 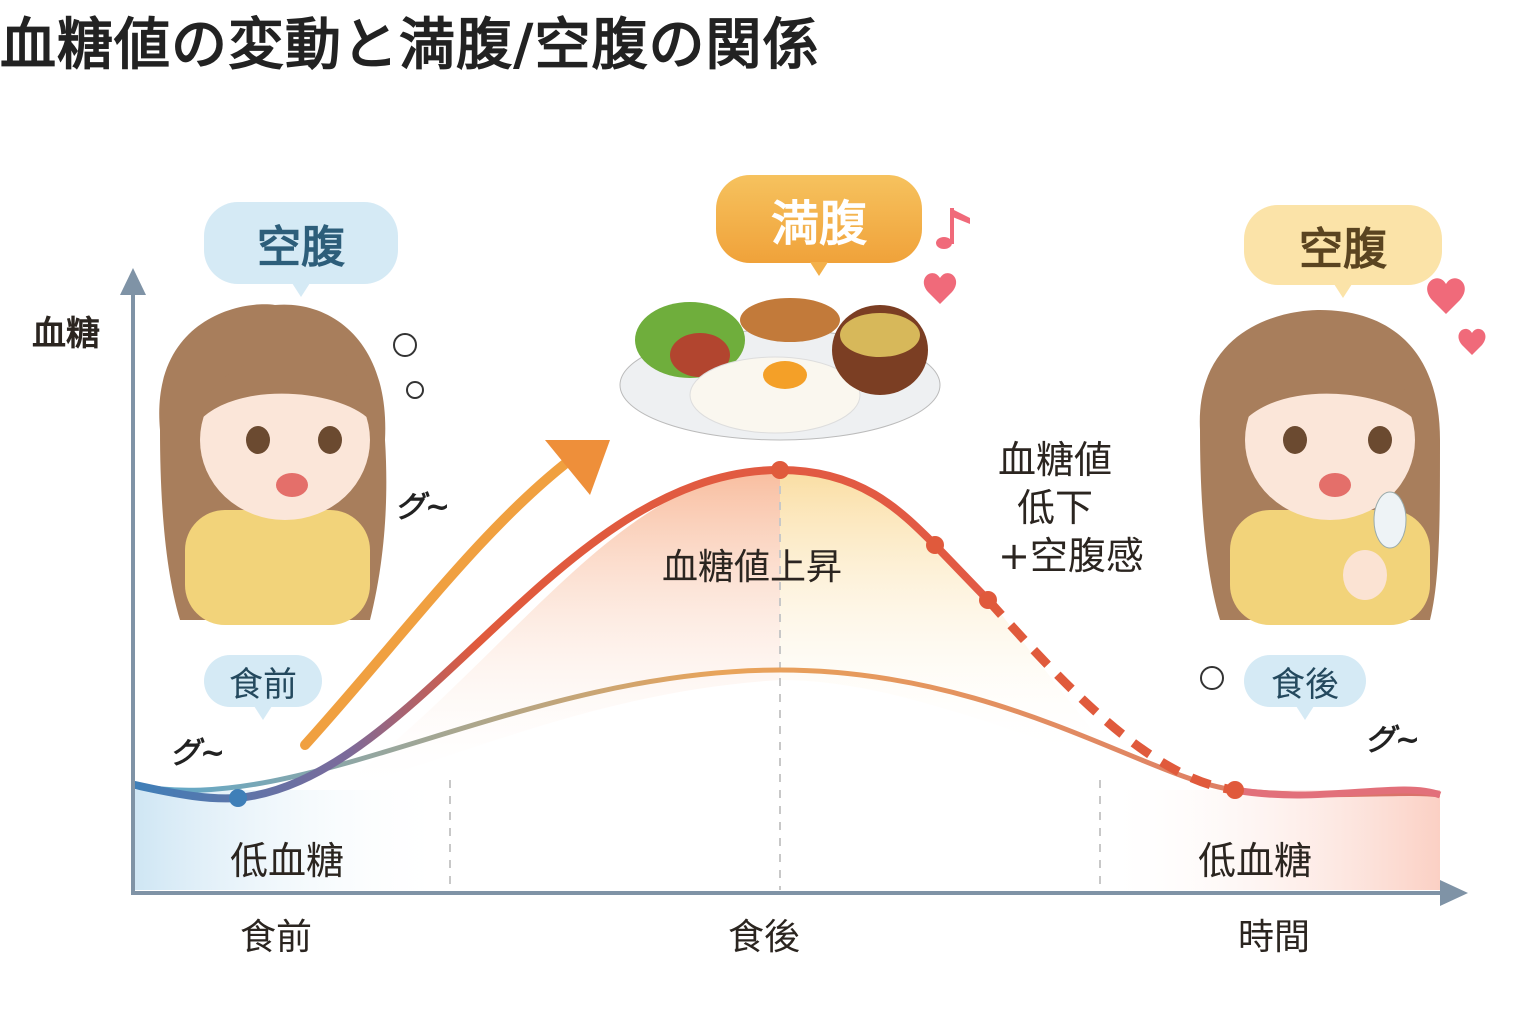 I want to click on bubble-before-meal: 食前, so click(x=263, y=687).